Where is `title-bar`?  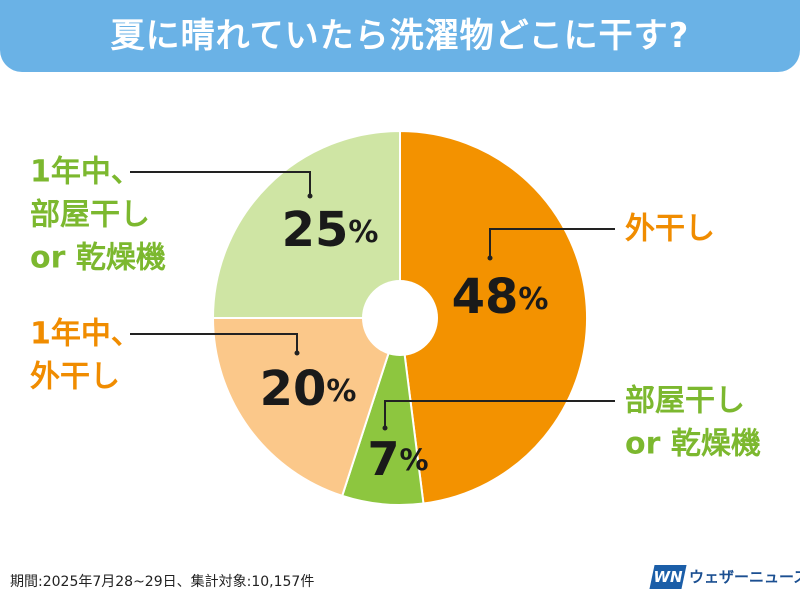 title-bar is located at coordinates (400, 36).